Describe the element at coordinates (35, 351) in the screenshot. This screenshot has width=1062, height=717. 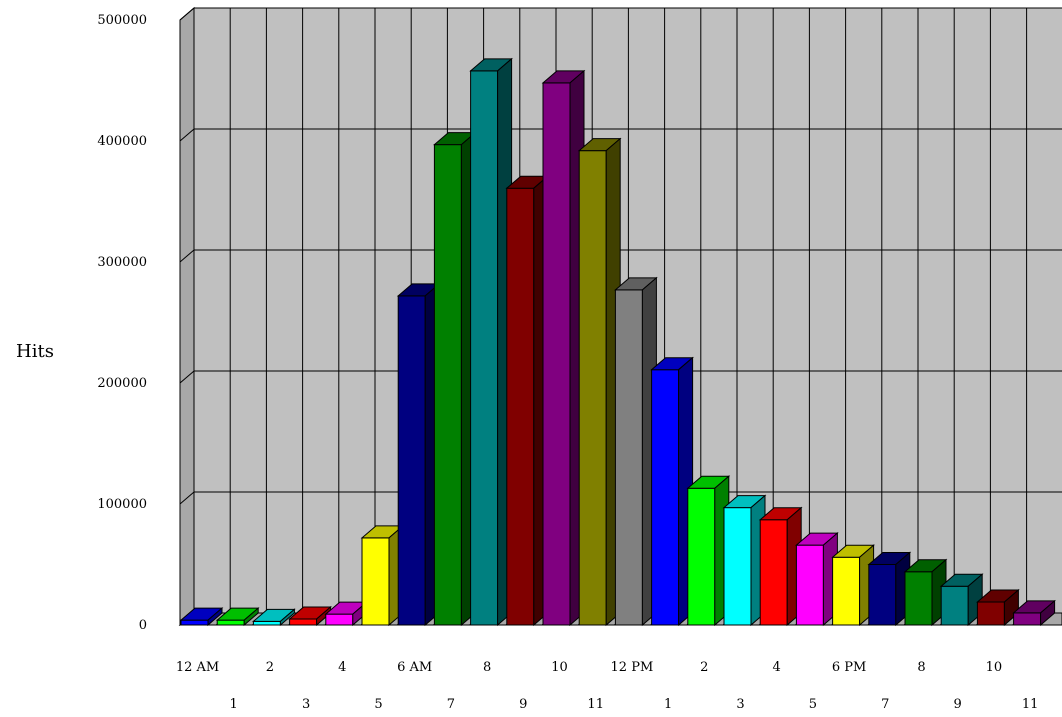
I see `y-axis-label: Hits` at that location.